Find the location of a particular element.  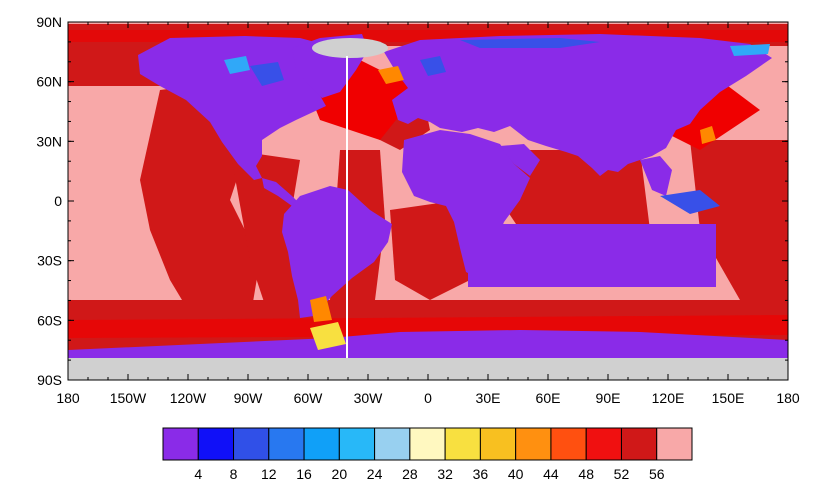

australia-indian-region is located at coordinates (592, 255).